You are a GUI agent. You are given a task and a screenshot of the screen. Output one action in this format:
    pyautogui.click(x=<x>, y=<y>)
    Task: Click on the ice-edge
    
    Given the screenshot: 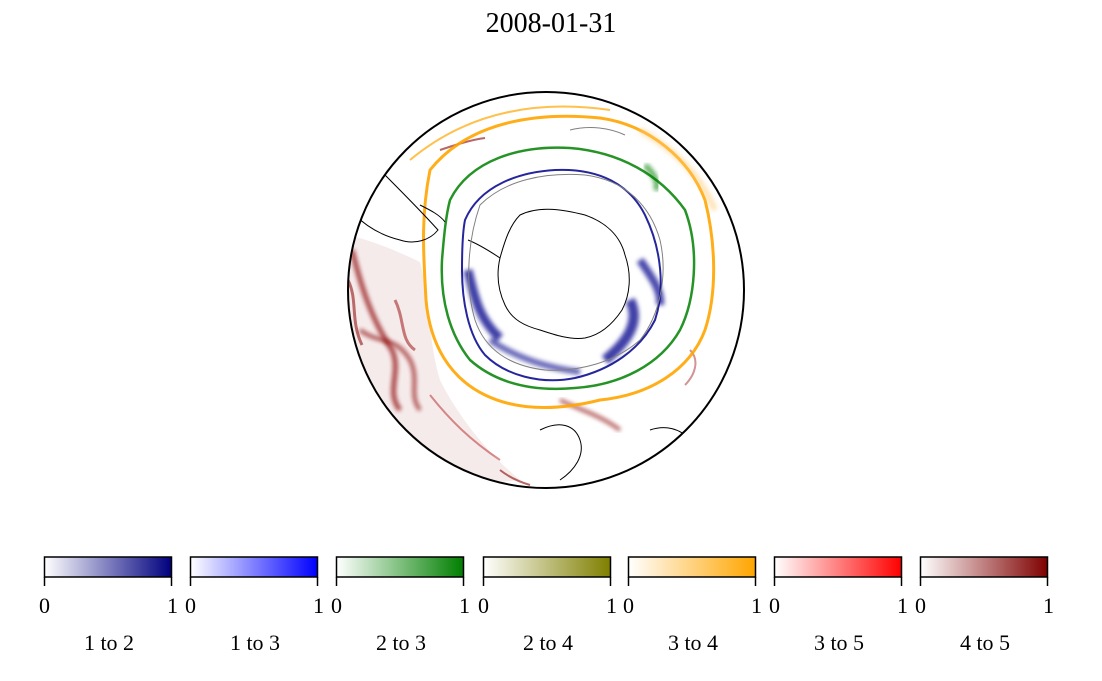 What is the action you would take?
    pyautogui.click(x=566, y=272)
    